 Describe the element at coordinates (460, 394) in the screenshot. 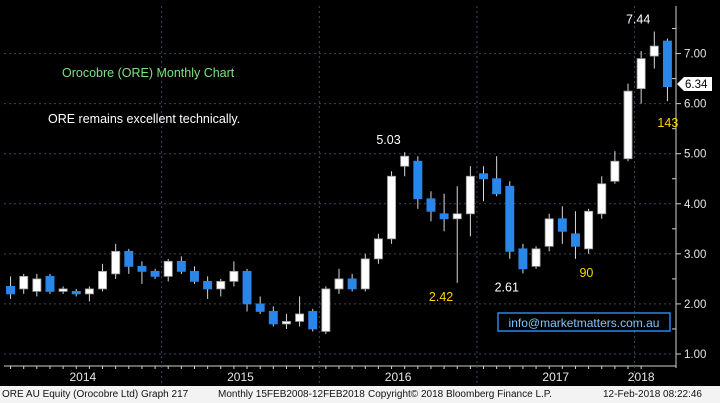

I see `footer-copyright: Copyright© 2018 Bloomberg Finance L.P.` at that location.